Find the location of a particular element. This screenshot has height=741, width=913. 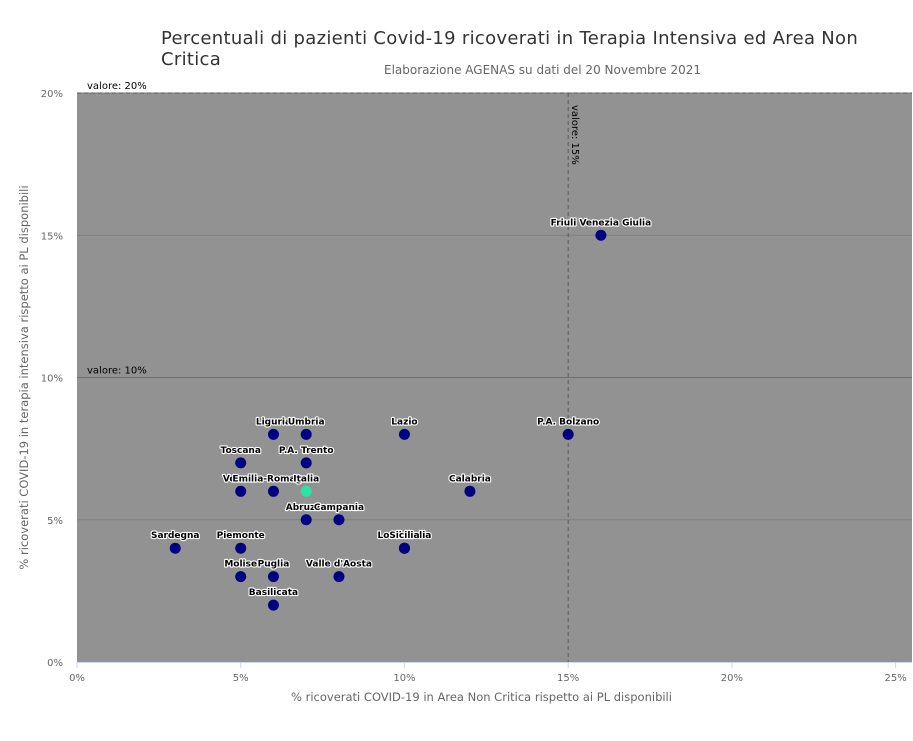

reference-line-label: valore: 10% is located at coordinates (117, 371).